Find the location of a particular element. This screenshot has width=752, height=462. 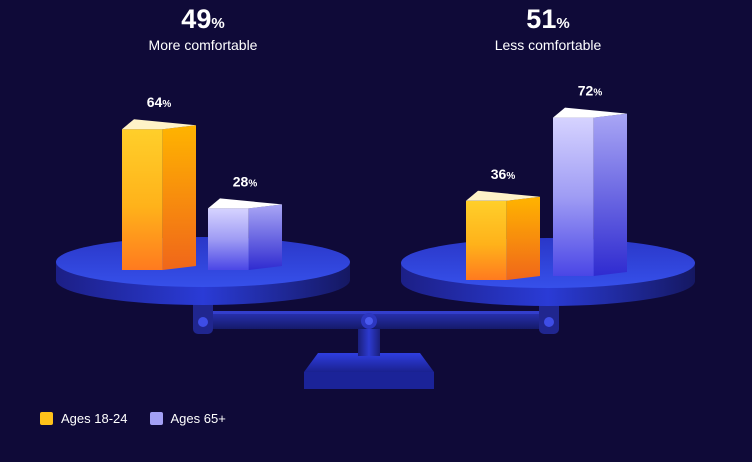

group-headline-right: 51% Less comfortable is located at coordinates (548, 28).